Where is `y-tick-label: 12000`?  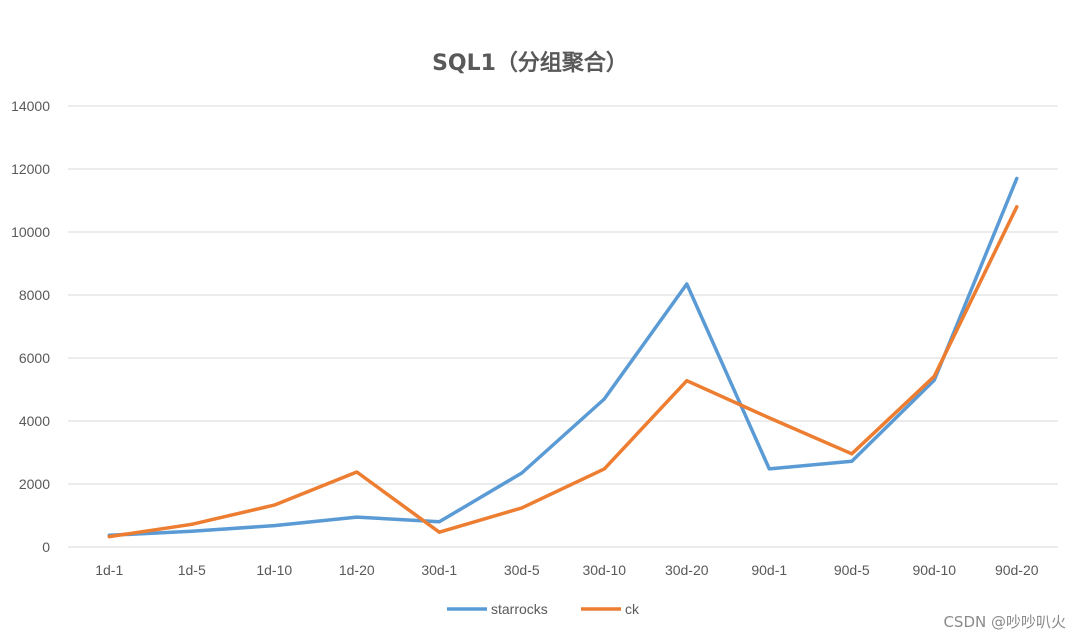
y-tick-label: 12000 is located at coordinates (30, 169).